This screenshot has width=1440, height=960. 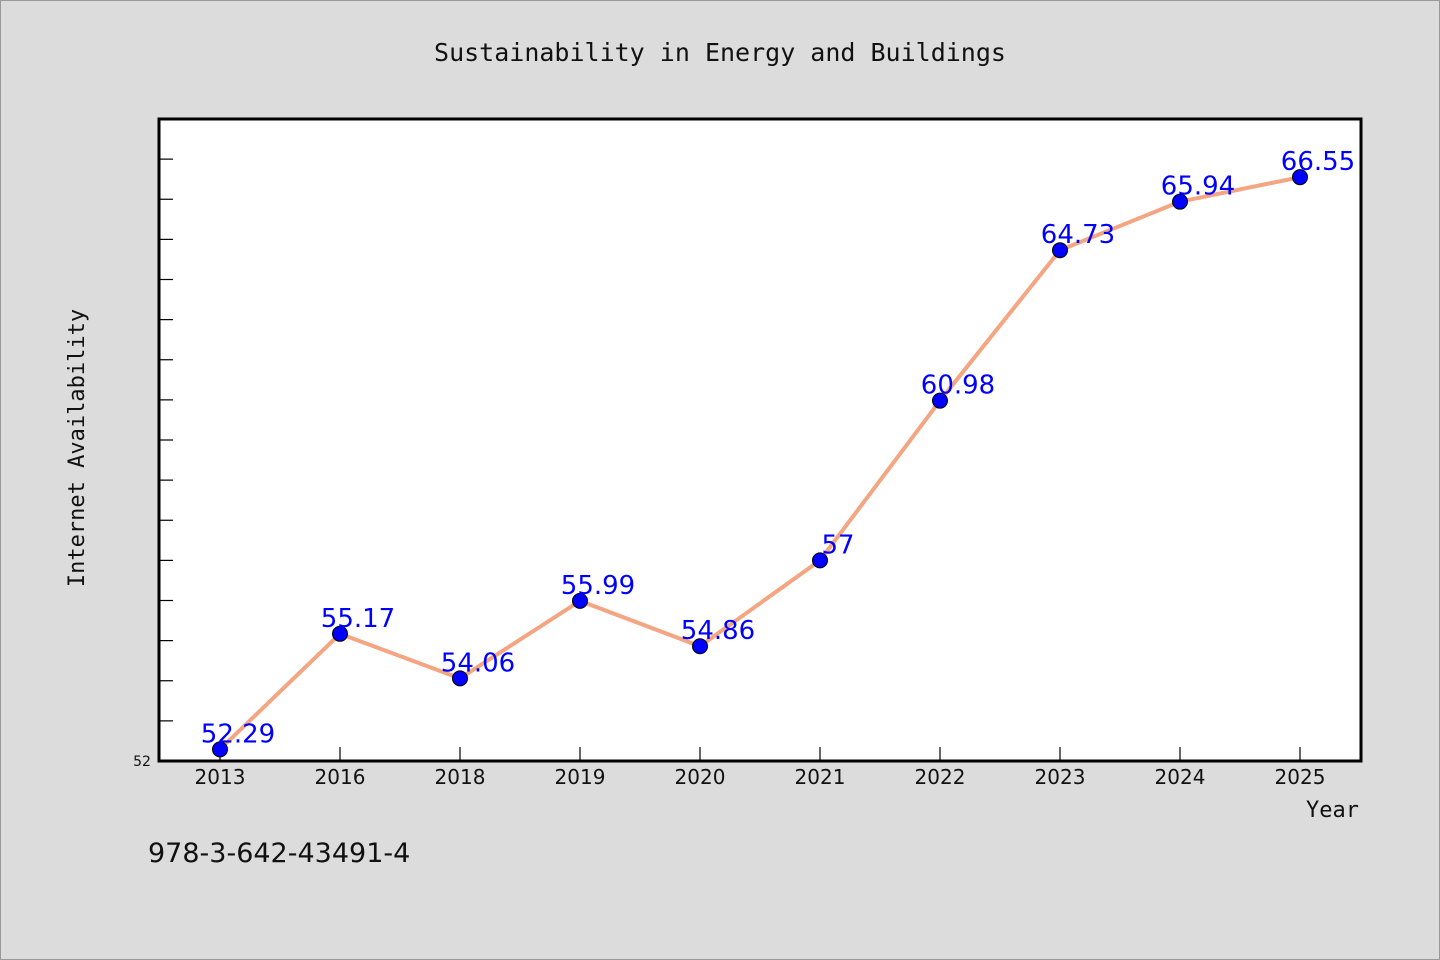 I want to click on data-label: 66.55, so click(x=1318, y=162).